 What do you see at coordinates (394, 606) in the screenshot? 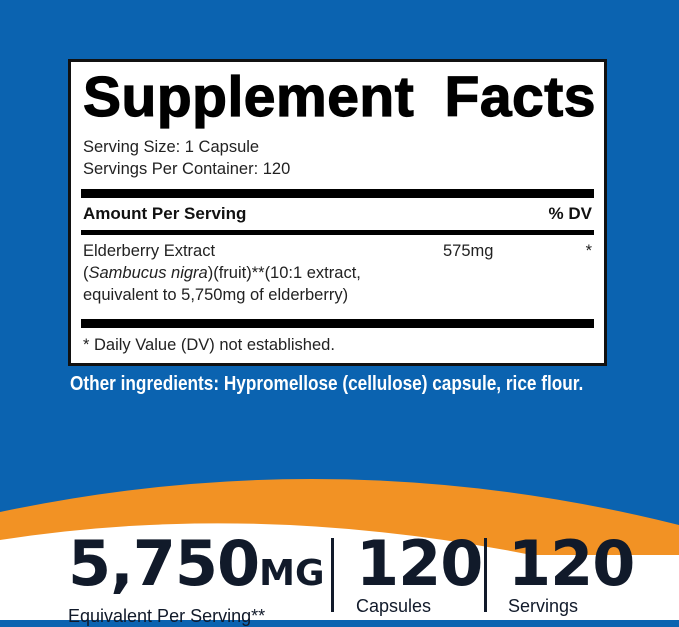
I see `stat-label: Capsules` at bounding box center [394, 606].